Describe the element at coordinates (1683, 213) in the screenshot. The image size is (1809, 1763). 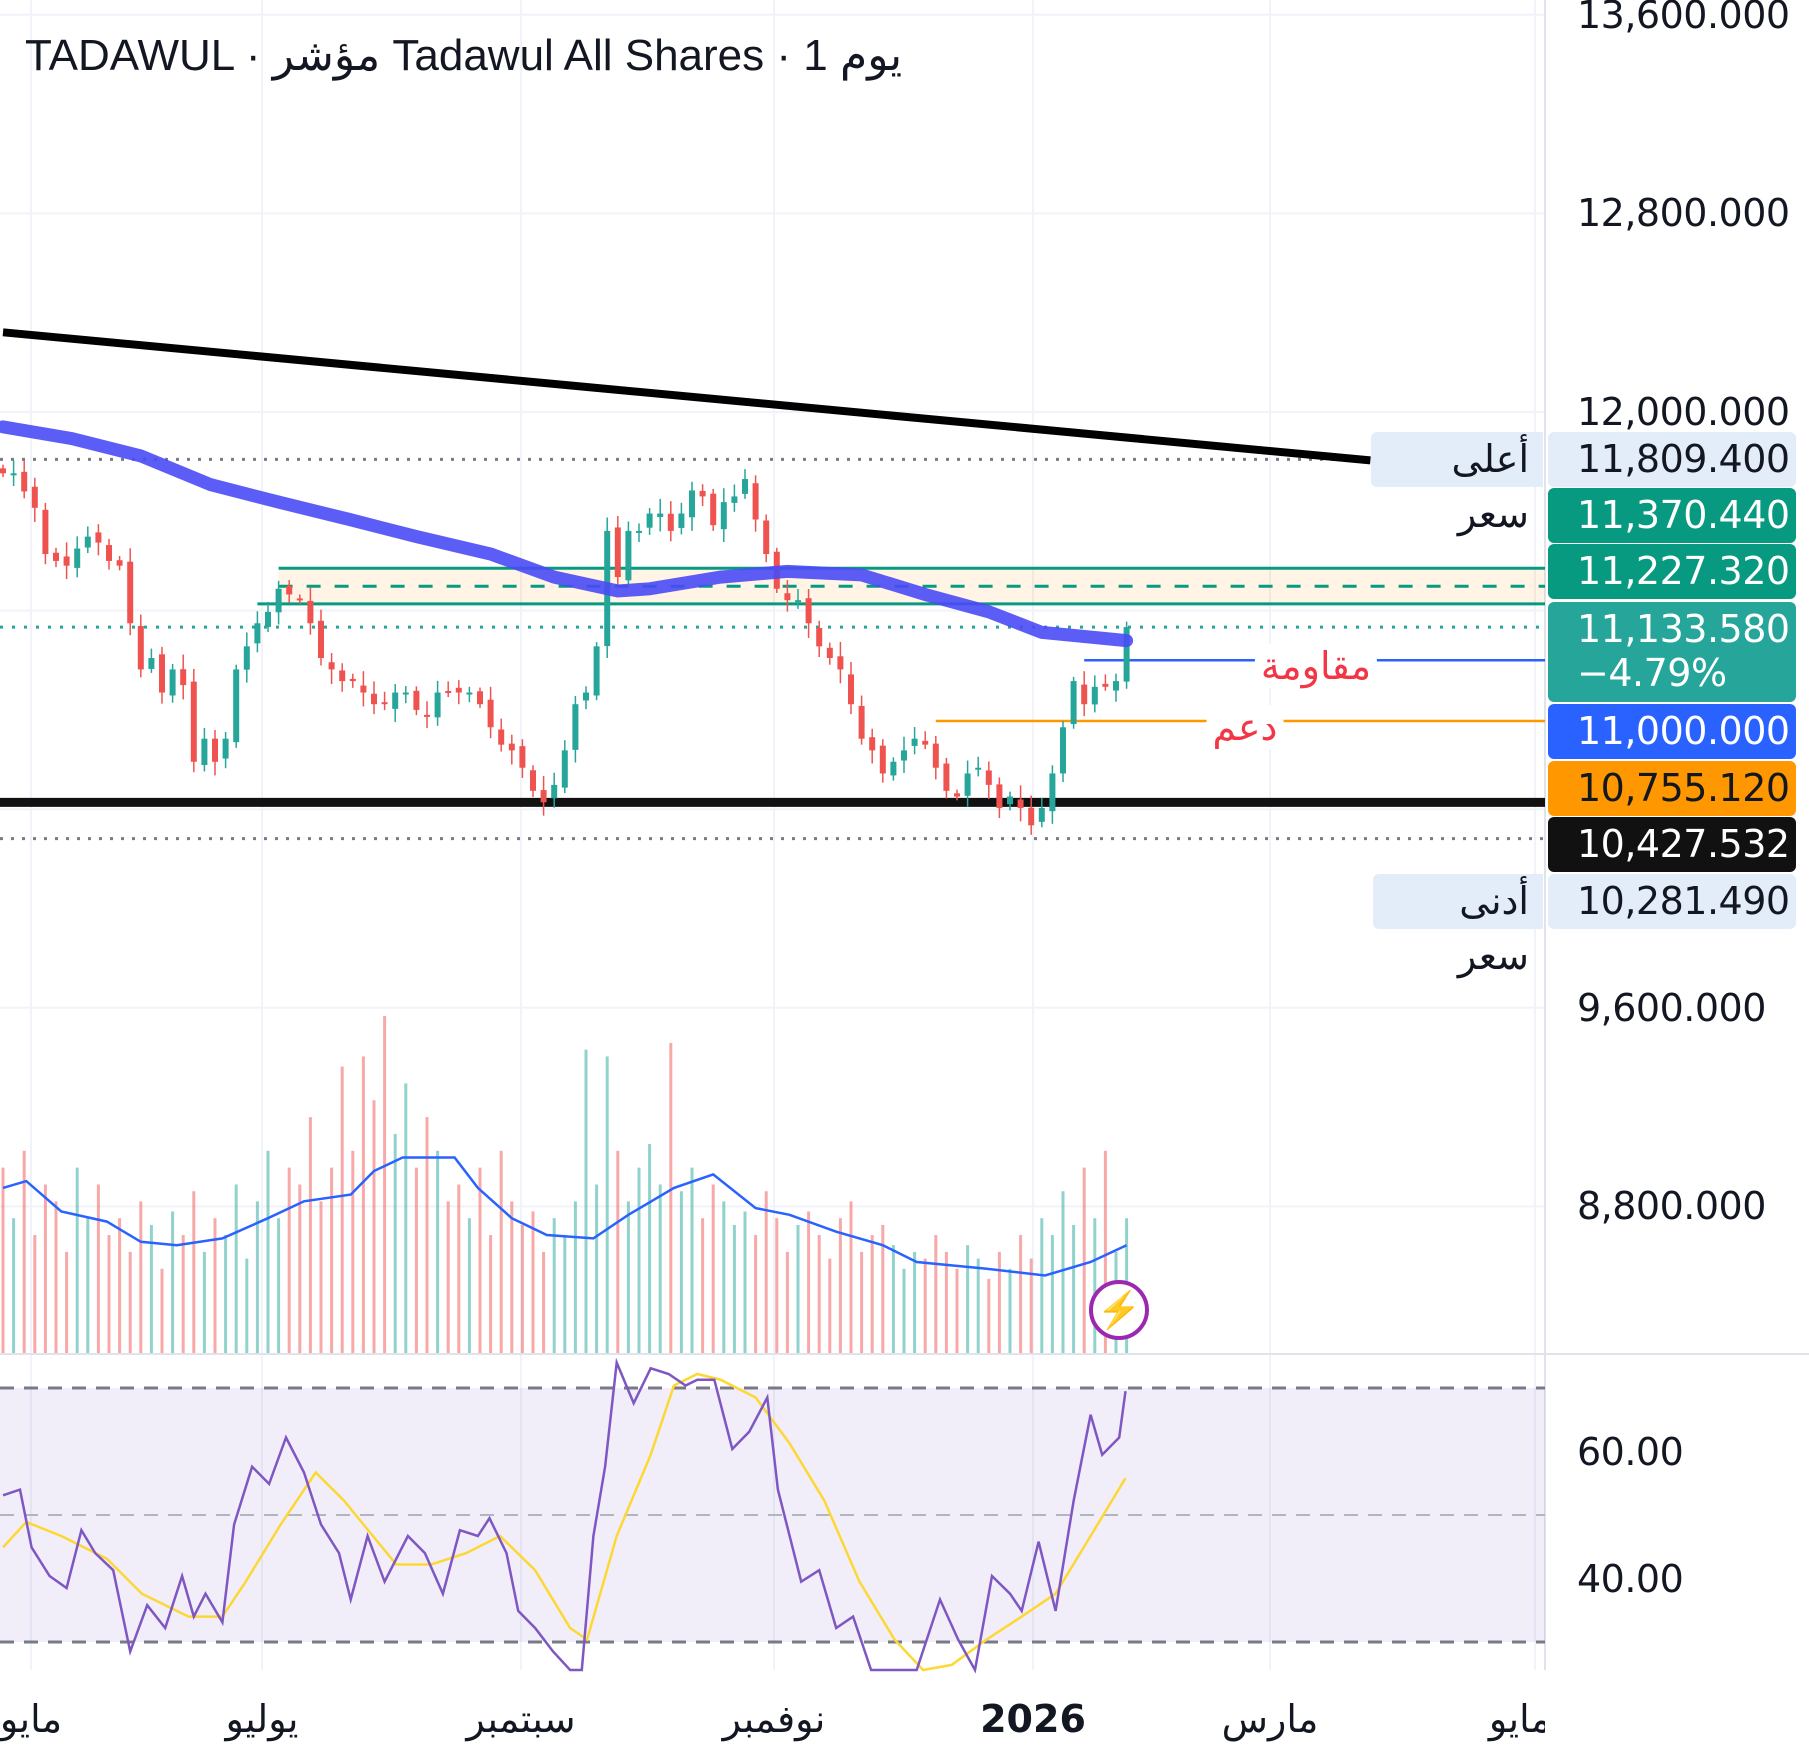
I see `price-tick: 12,800.000` at that location.